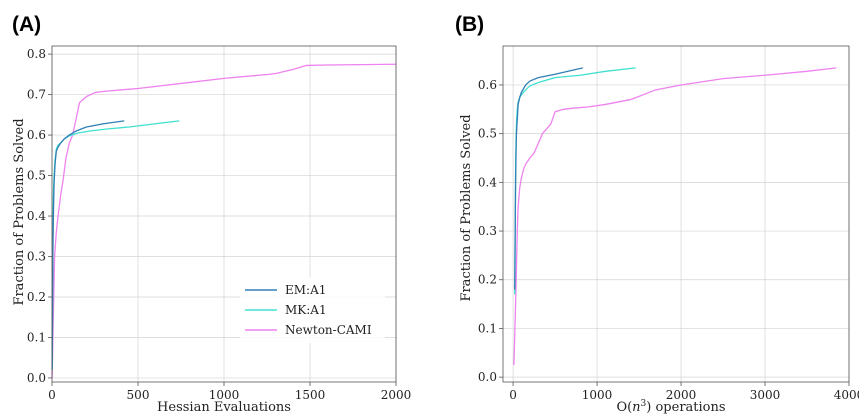 The height and width of the screenshot is (418, 859). What do you see at coordinates (487, 231) in the screenshot?
I see `panel-b-y-tick-label: 0.3` at bounding box center [487, 231].